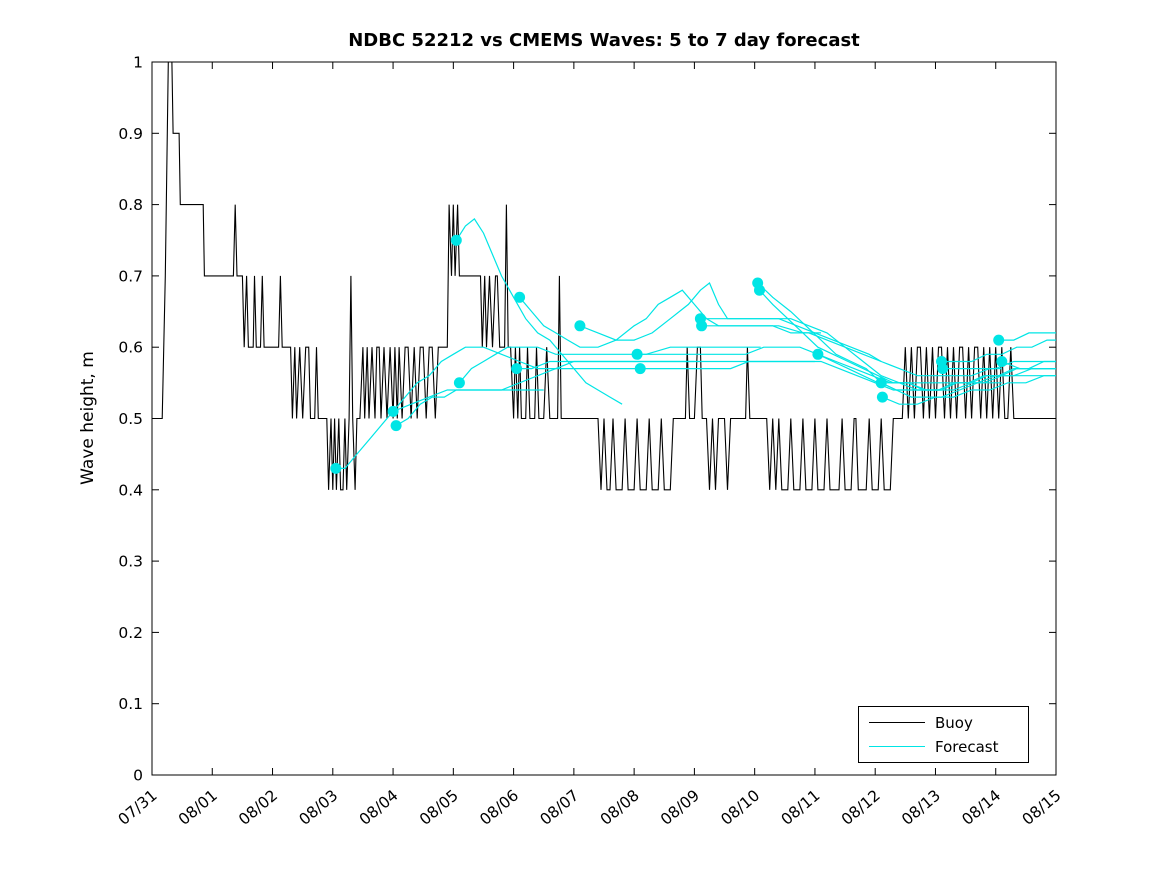  What do you see at coordinates (138, 807) in the screenshot?
I see `x-tick-label: 07/31` at bounding box center [138, 807].